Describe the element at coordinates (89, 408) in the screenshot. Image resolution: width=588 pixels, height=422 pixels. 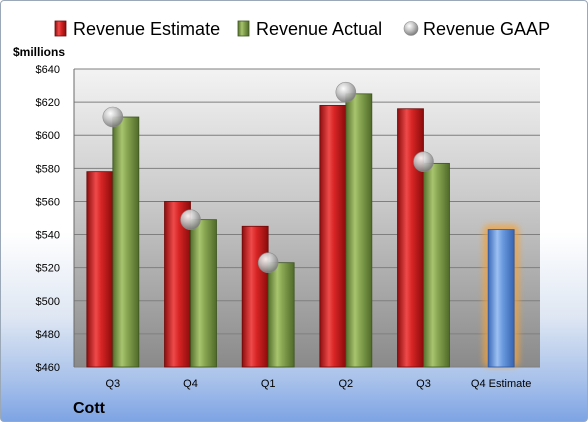
I see `chart-title: Cott` at that location.